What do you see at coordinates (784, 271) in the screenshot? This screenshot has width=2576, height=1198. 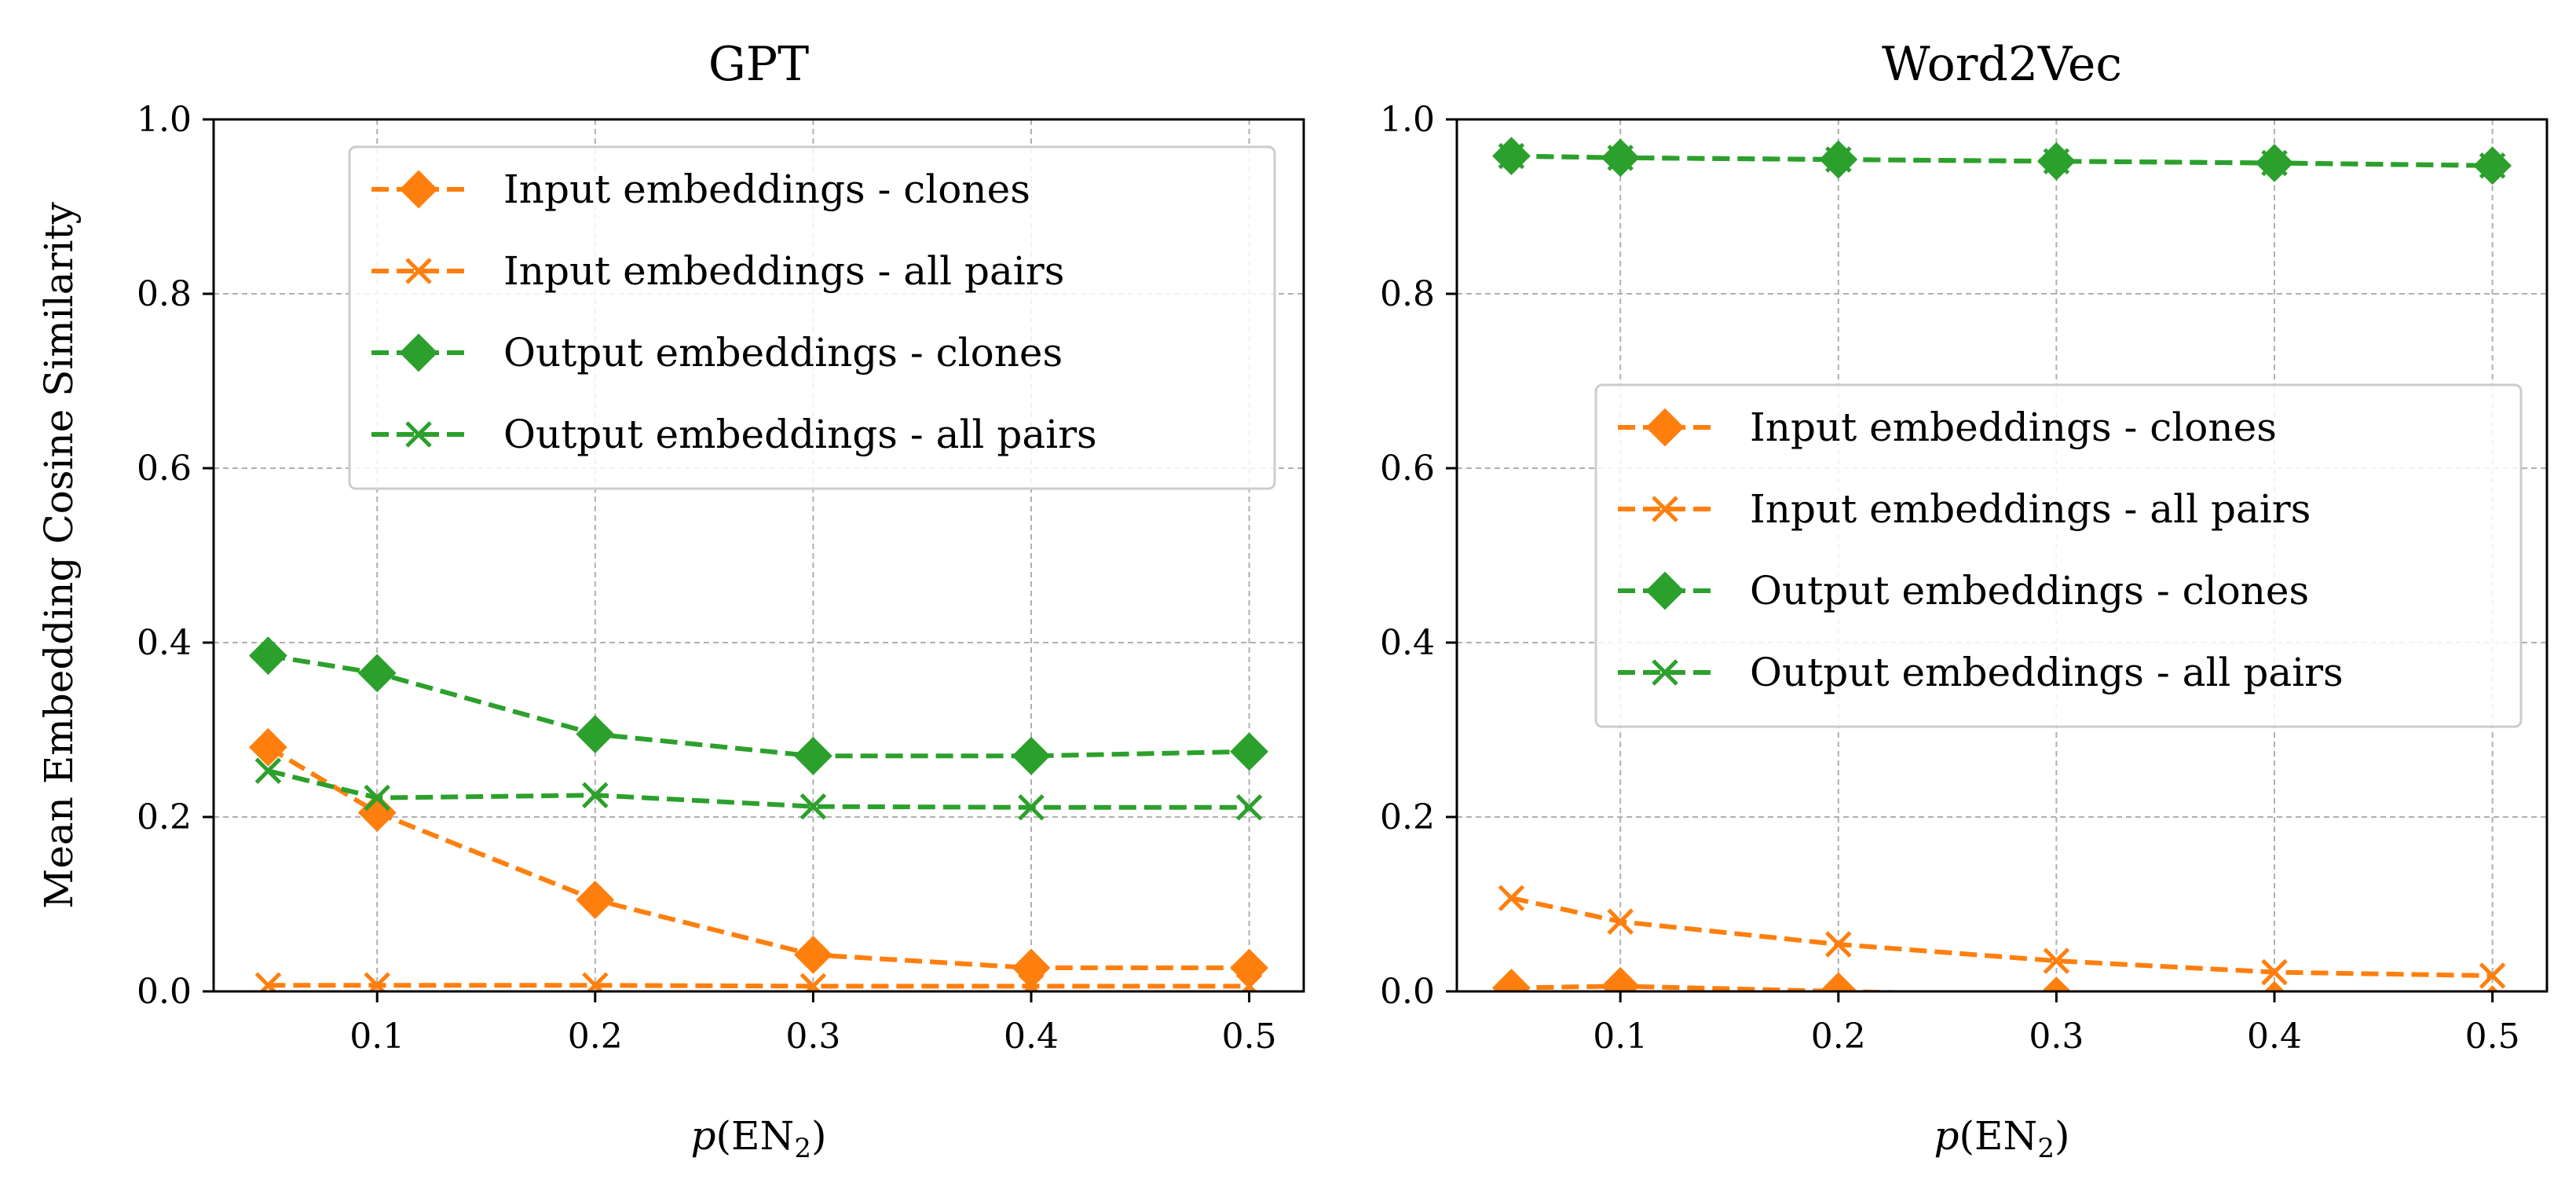 I see `legend-label: Input embeddings - all pairs` at bounding box center [784, 271].